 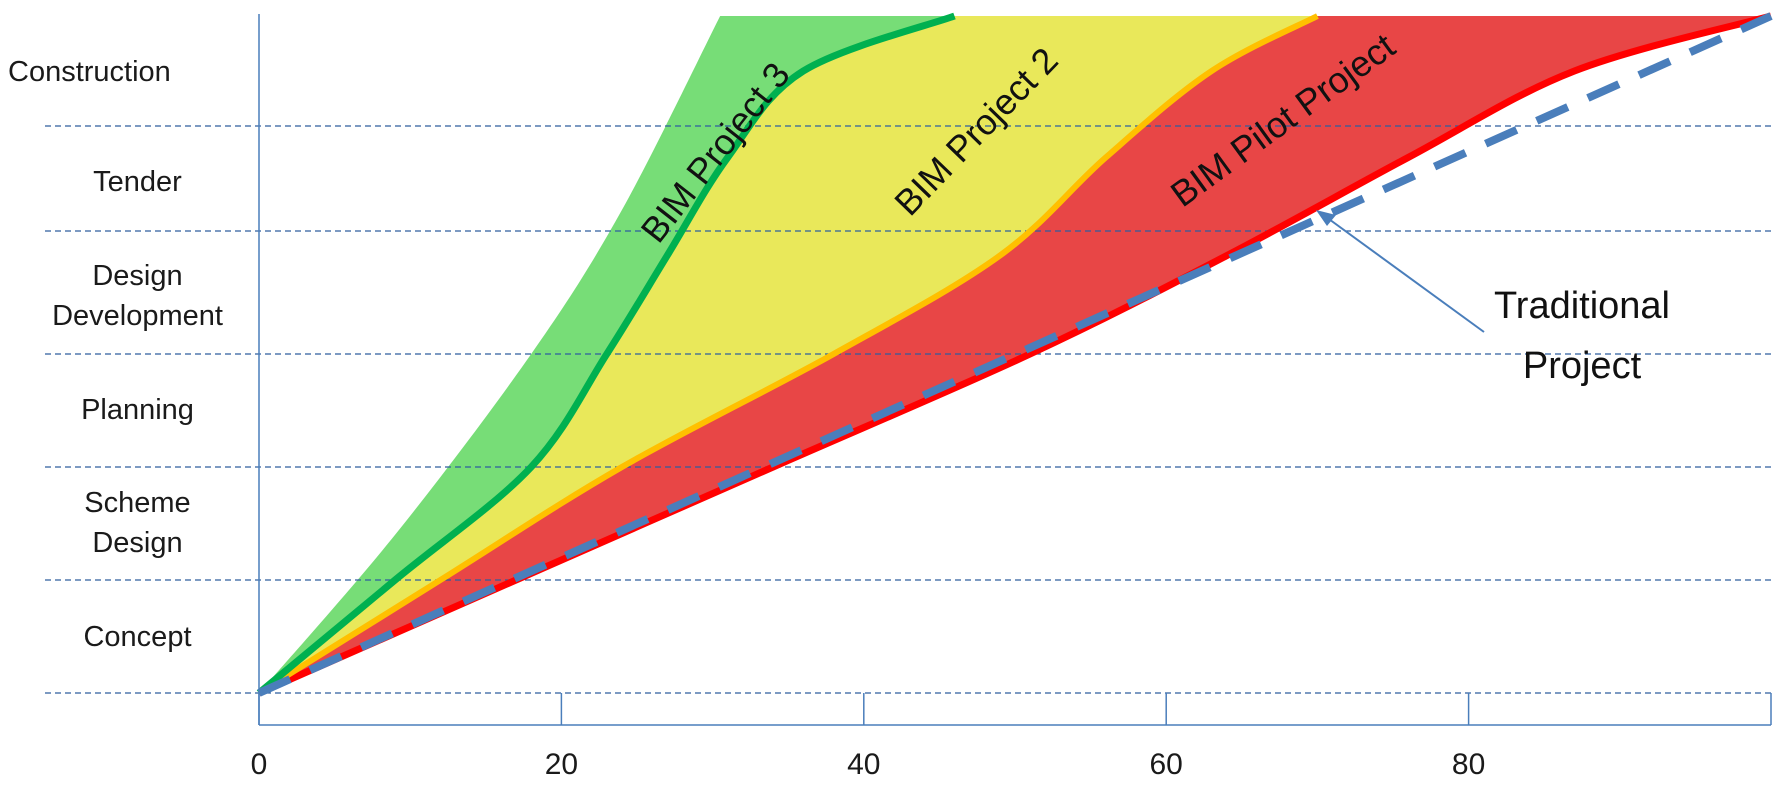 I want to click on annotation-arrowhead, so click(x=1326, y=218).